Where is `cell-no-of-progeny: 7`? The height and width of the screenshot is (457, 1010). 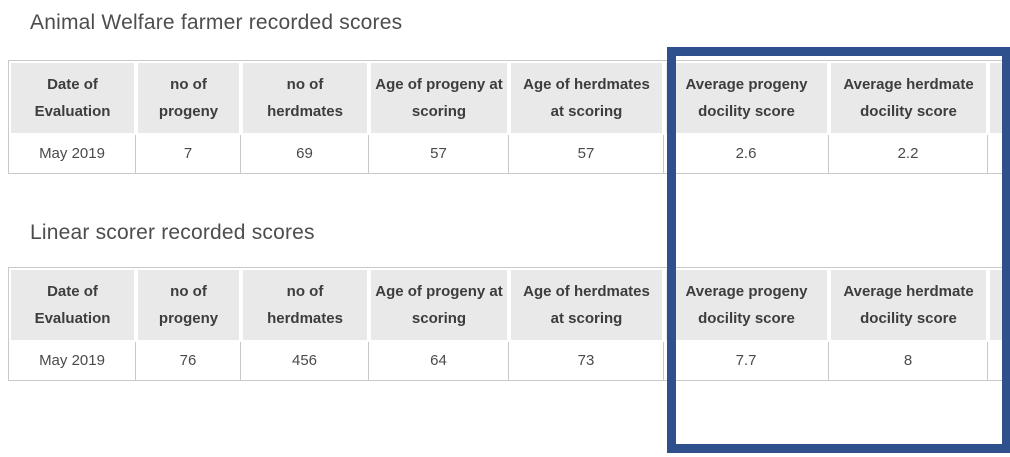 cell-no-of-progeny: 7 is located at coordinates (188, 154).